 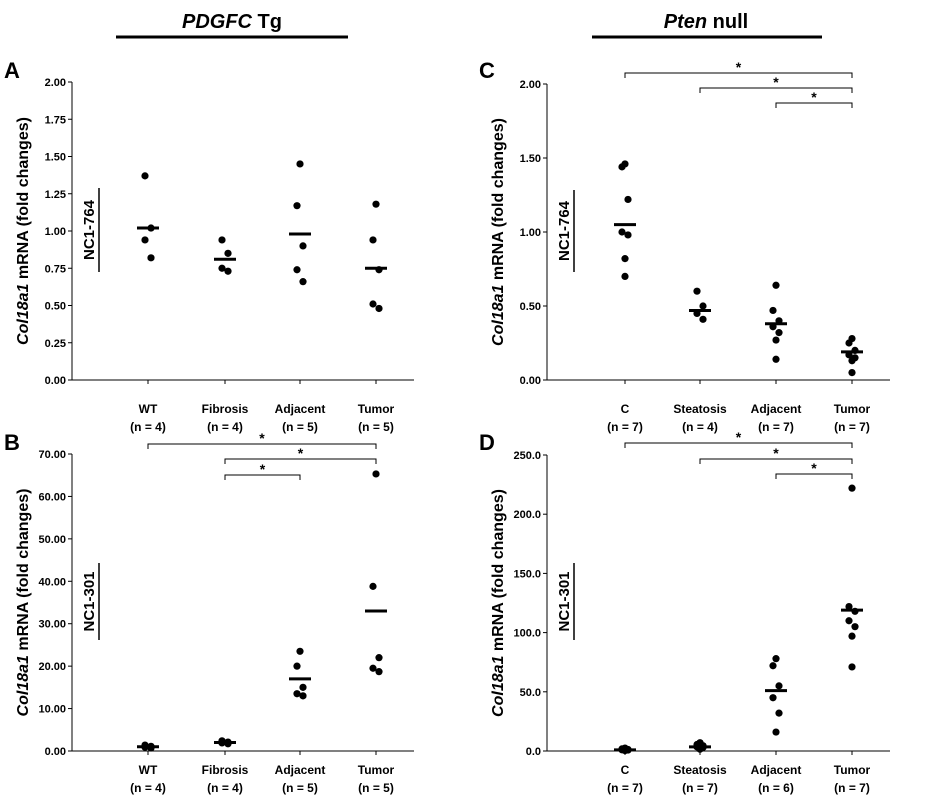 I want to click on header-right-italic: Pten, so click(x=685, y=22).